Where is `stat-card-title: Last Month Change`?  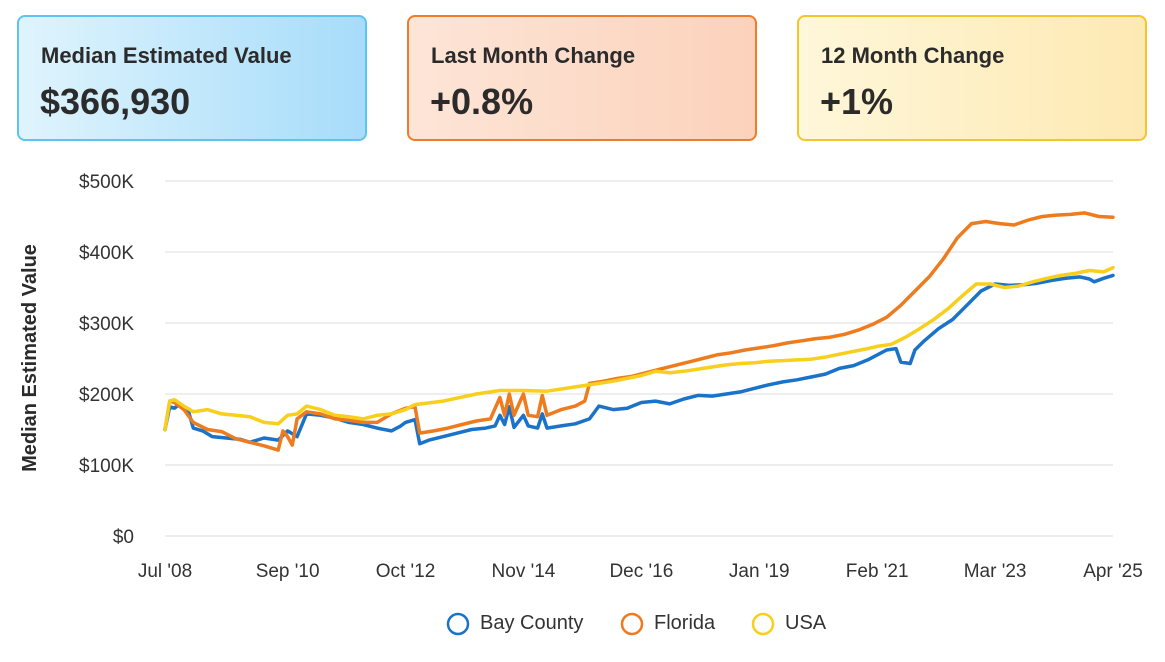 stat-card-title: Last Month Change is located at coordinates (533, 55).